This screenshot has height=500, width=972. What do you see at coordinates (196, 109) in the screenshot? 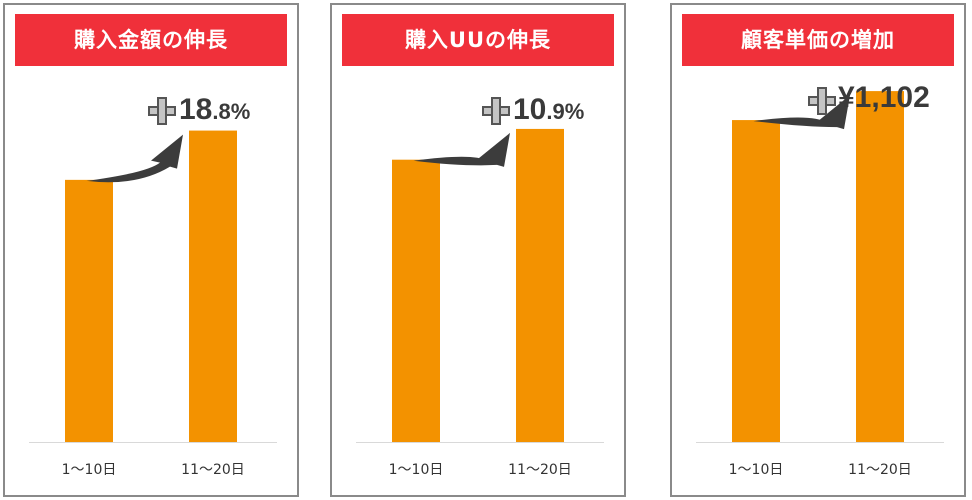
I see `growth-value: 18` at bounding box center [196, 109].